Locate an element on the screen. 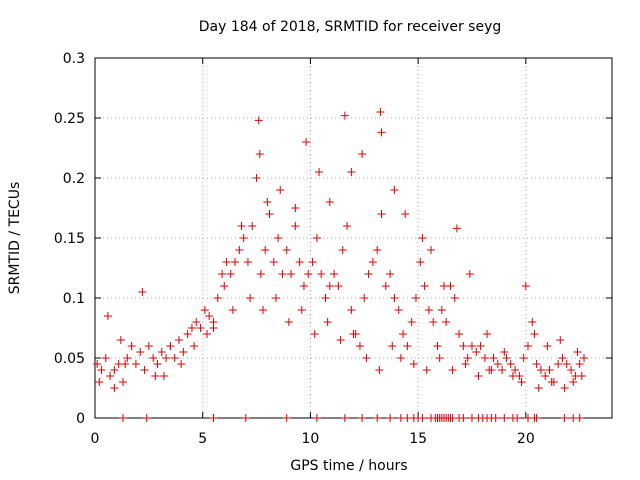 The height and width of the screenshot is (480, 640). y-tick-label: 0.2 is located at coordinates (74, 179).